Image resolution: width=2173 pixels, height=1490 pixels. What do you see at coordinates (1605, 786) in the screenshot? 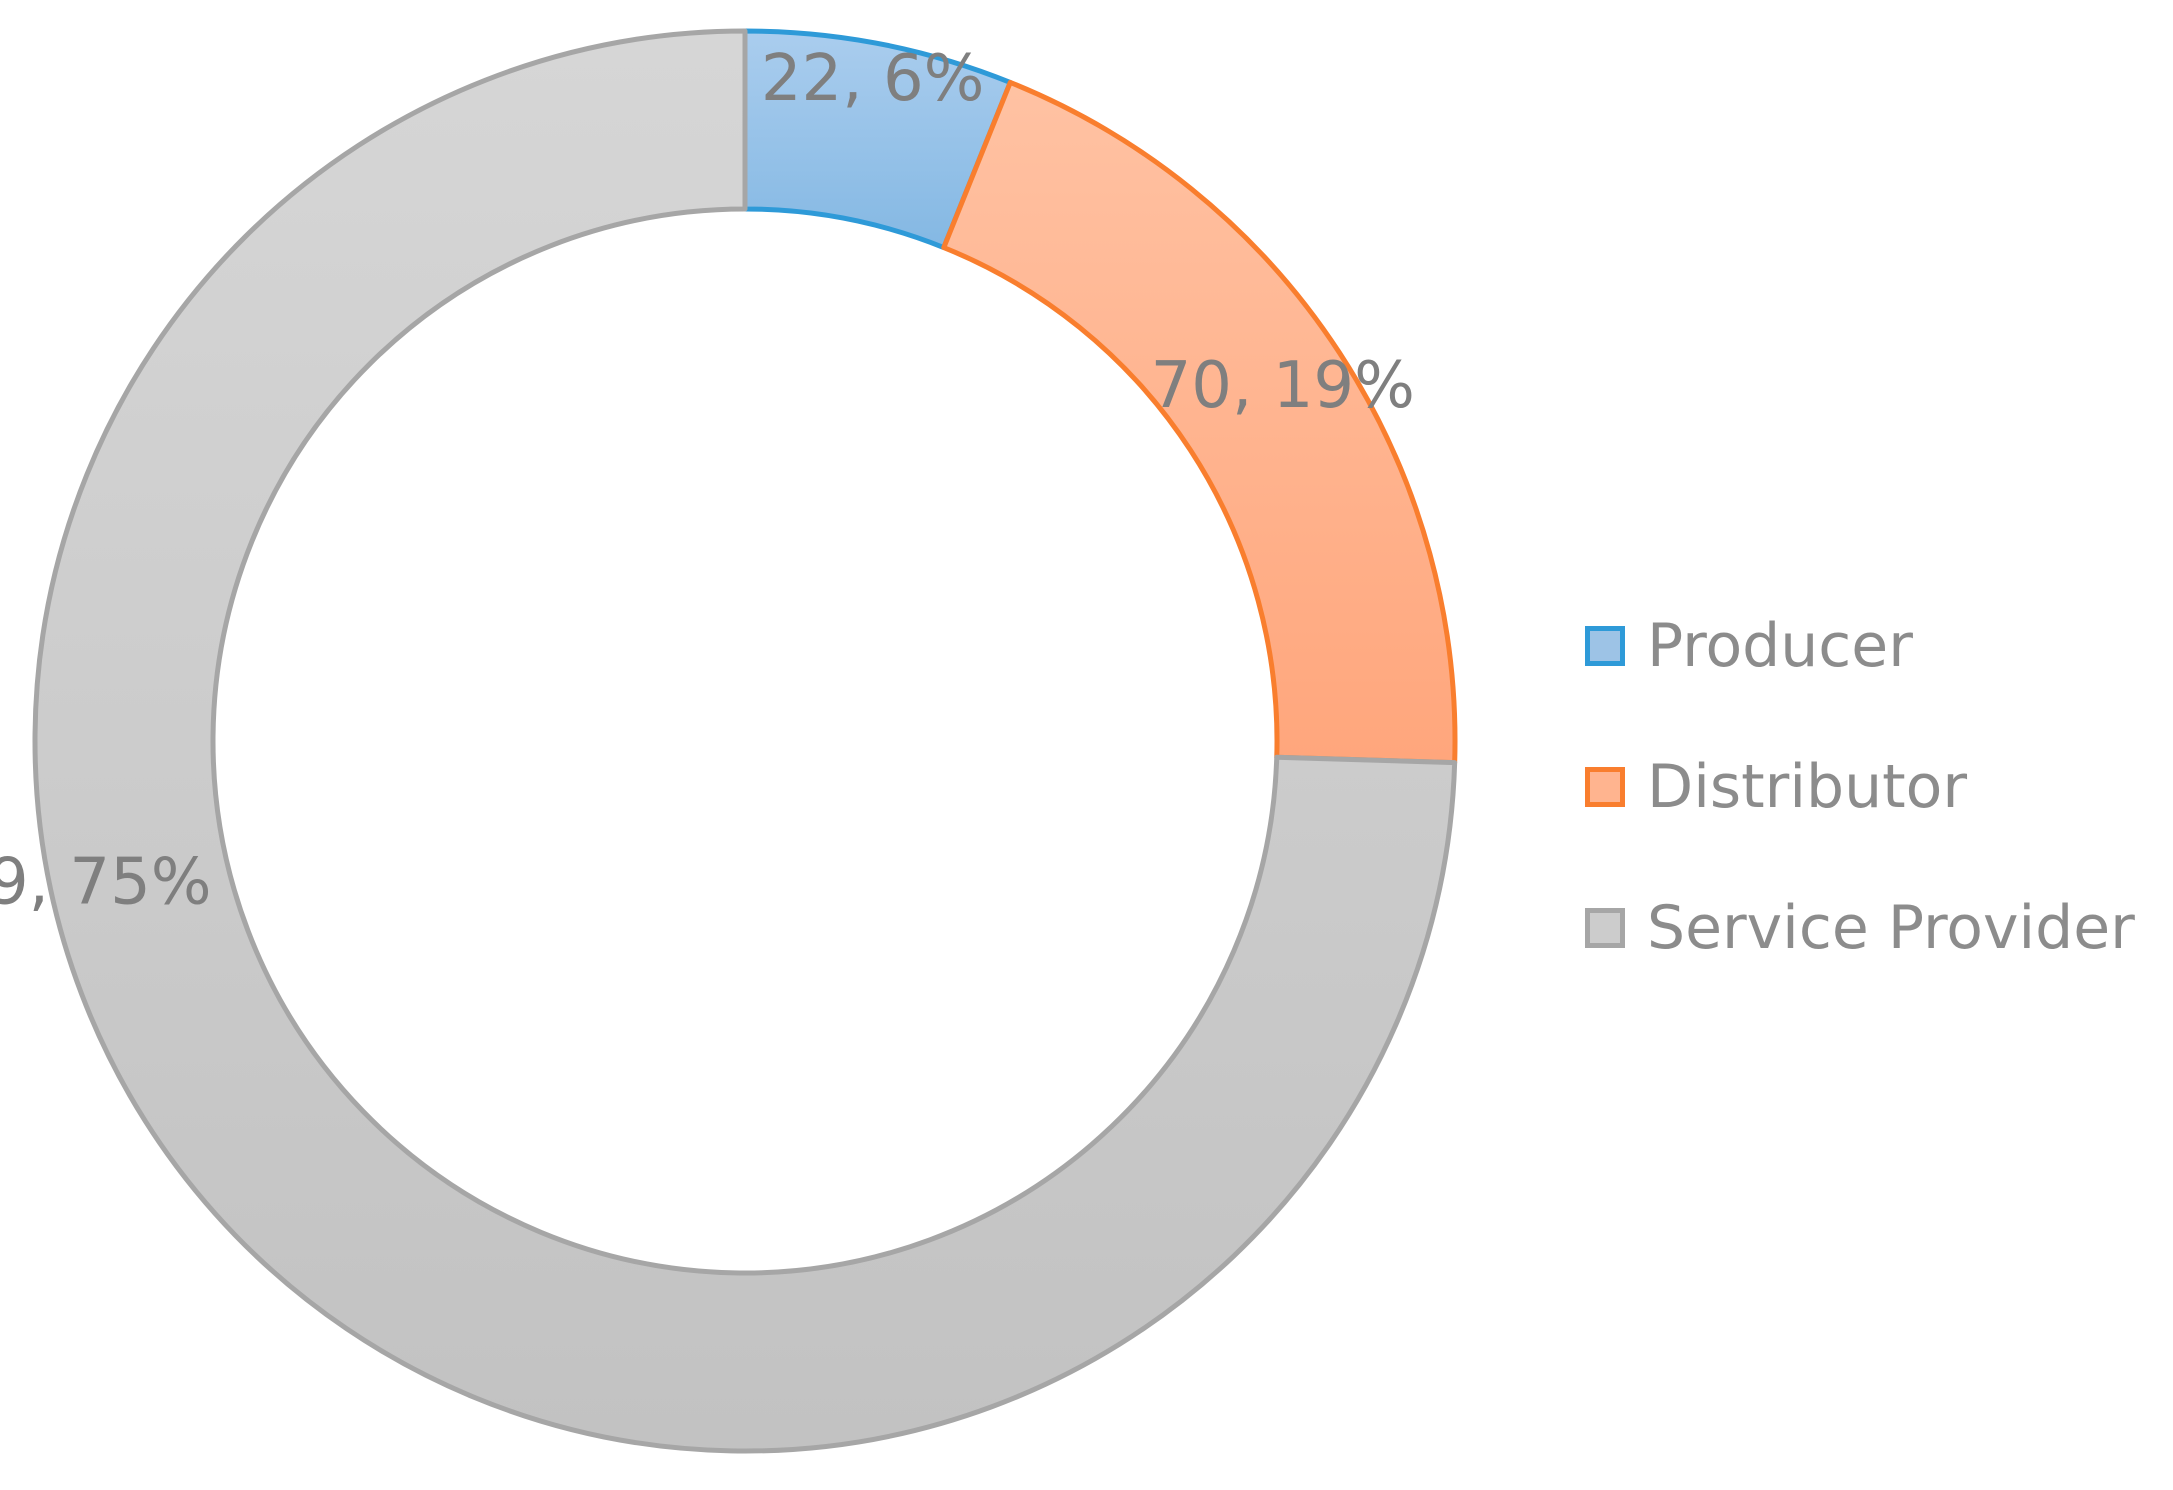
I see `legend-swatch-distributor` at bounding box center [1605, 786].